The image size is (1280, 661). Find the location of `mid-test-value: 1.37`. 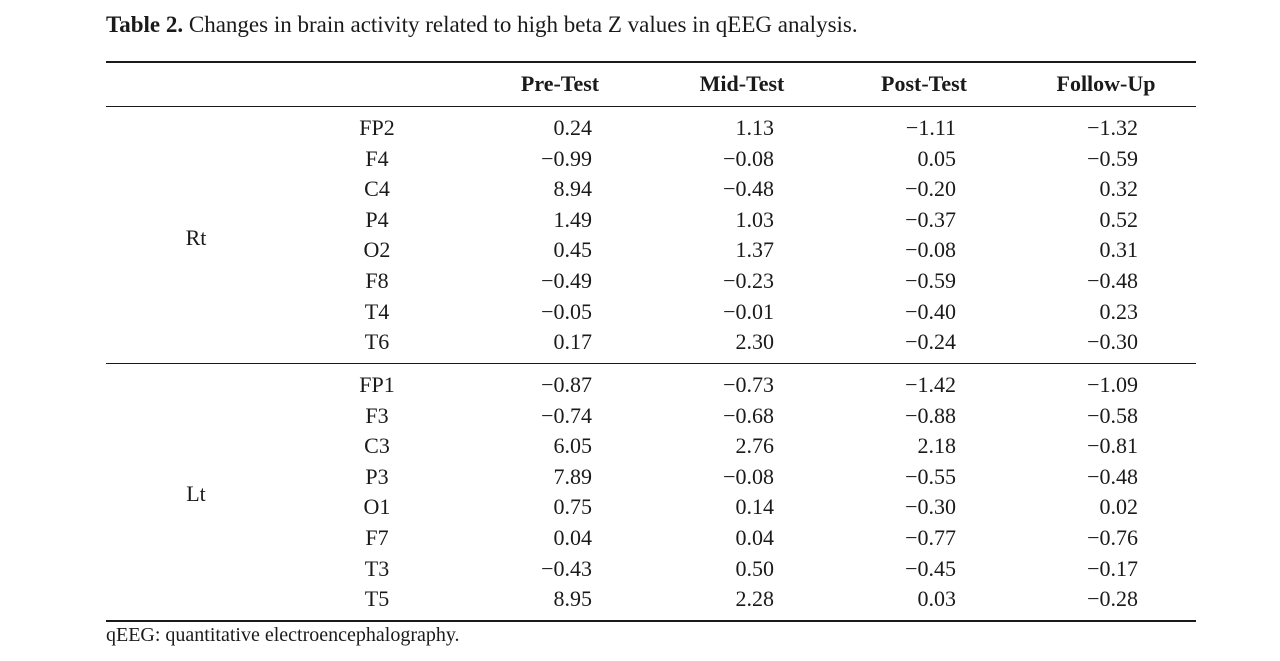

mid-test-value: 1.37 is located at coordinates (755, 250).